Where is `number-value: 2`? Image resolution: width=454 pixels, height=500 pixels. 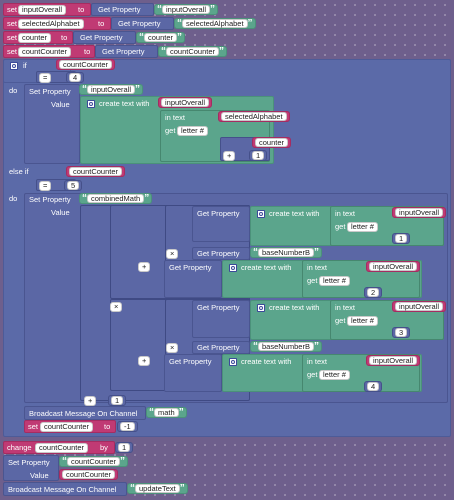
number-value: 2 is located at coordinates (373, 292).